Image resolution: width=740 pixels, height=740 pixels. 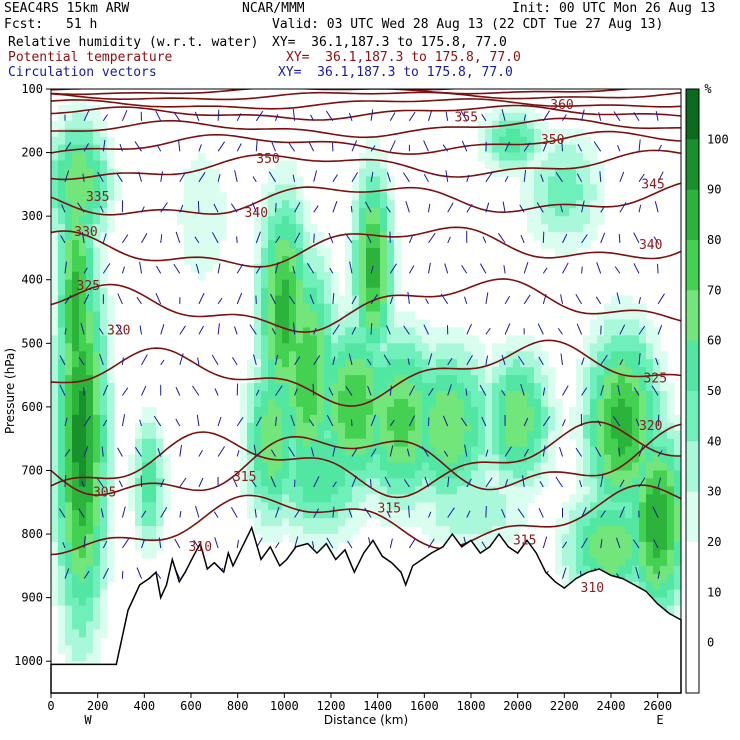 What do you see at coordinates (692, 517) in the screenshot?
I see `colorbar-swatch` at bounding box center [692, 517].